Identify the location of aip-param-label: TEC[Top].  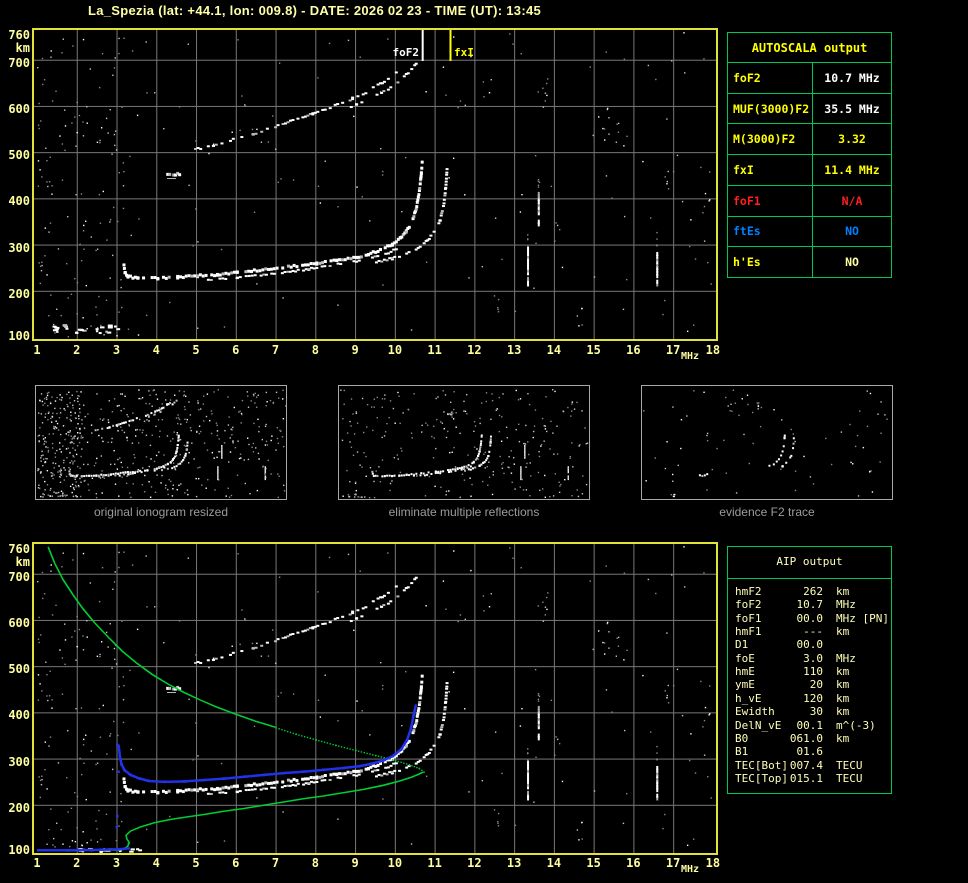
(761, 778).